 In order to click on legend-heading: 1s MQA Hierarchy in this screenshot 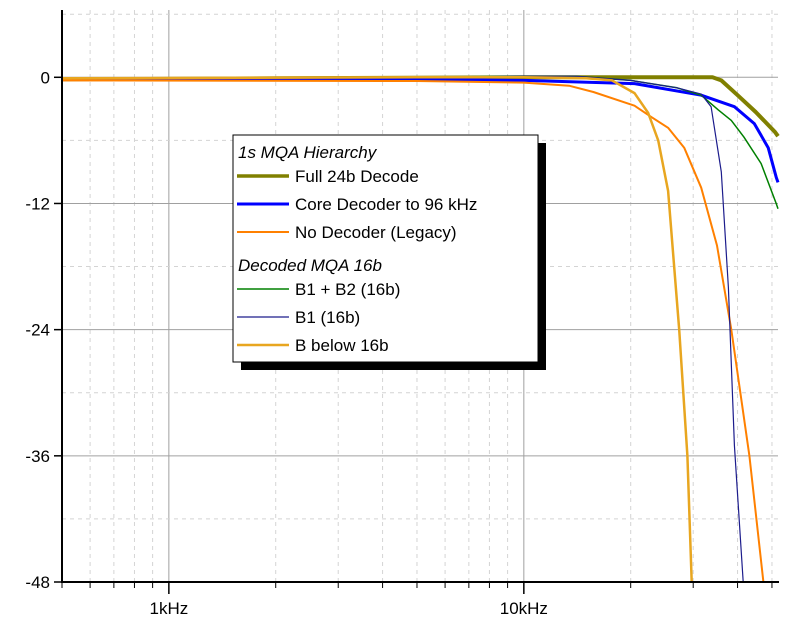, I will do `click(308, 152)`.